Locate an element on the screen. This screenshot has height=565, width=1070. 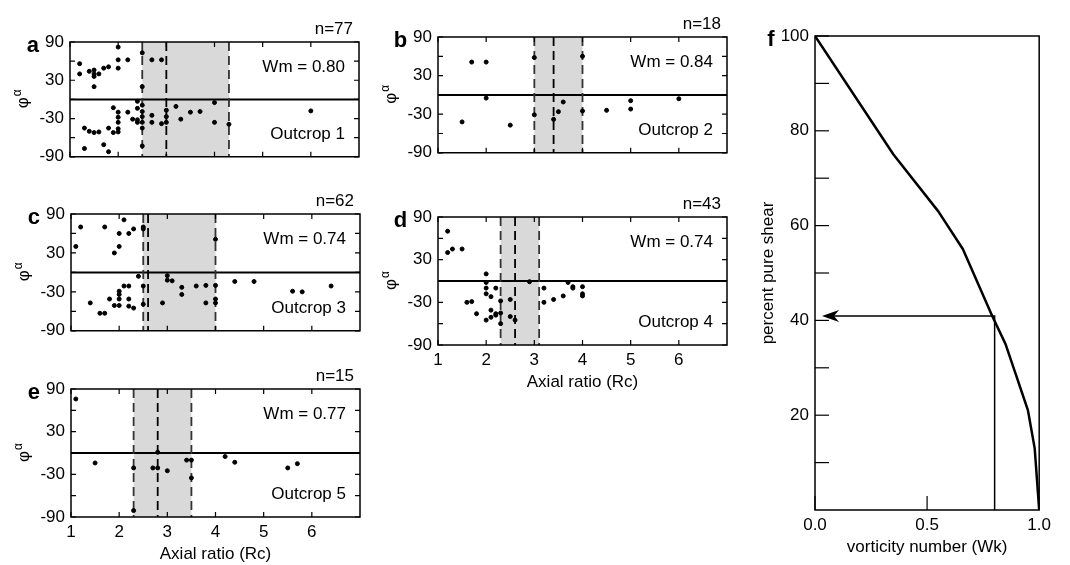
y-tick-label: 60 is located at coordinates (799, 225).